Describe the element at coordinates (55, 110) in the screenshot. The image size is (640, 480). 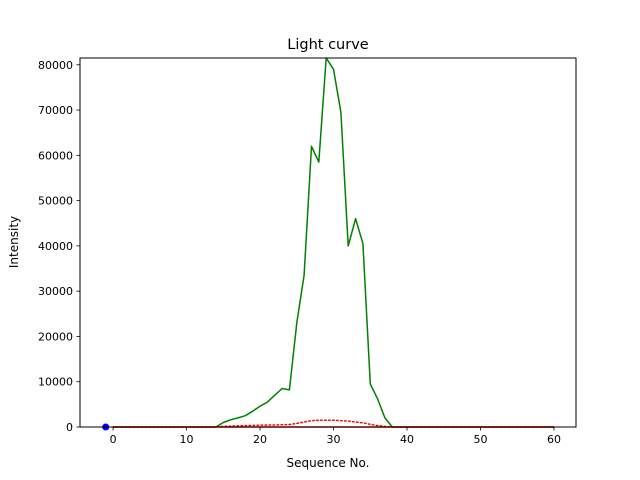
I see `y-tick-label: 70000` at that location.